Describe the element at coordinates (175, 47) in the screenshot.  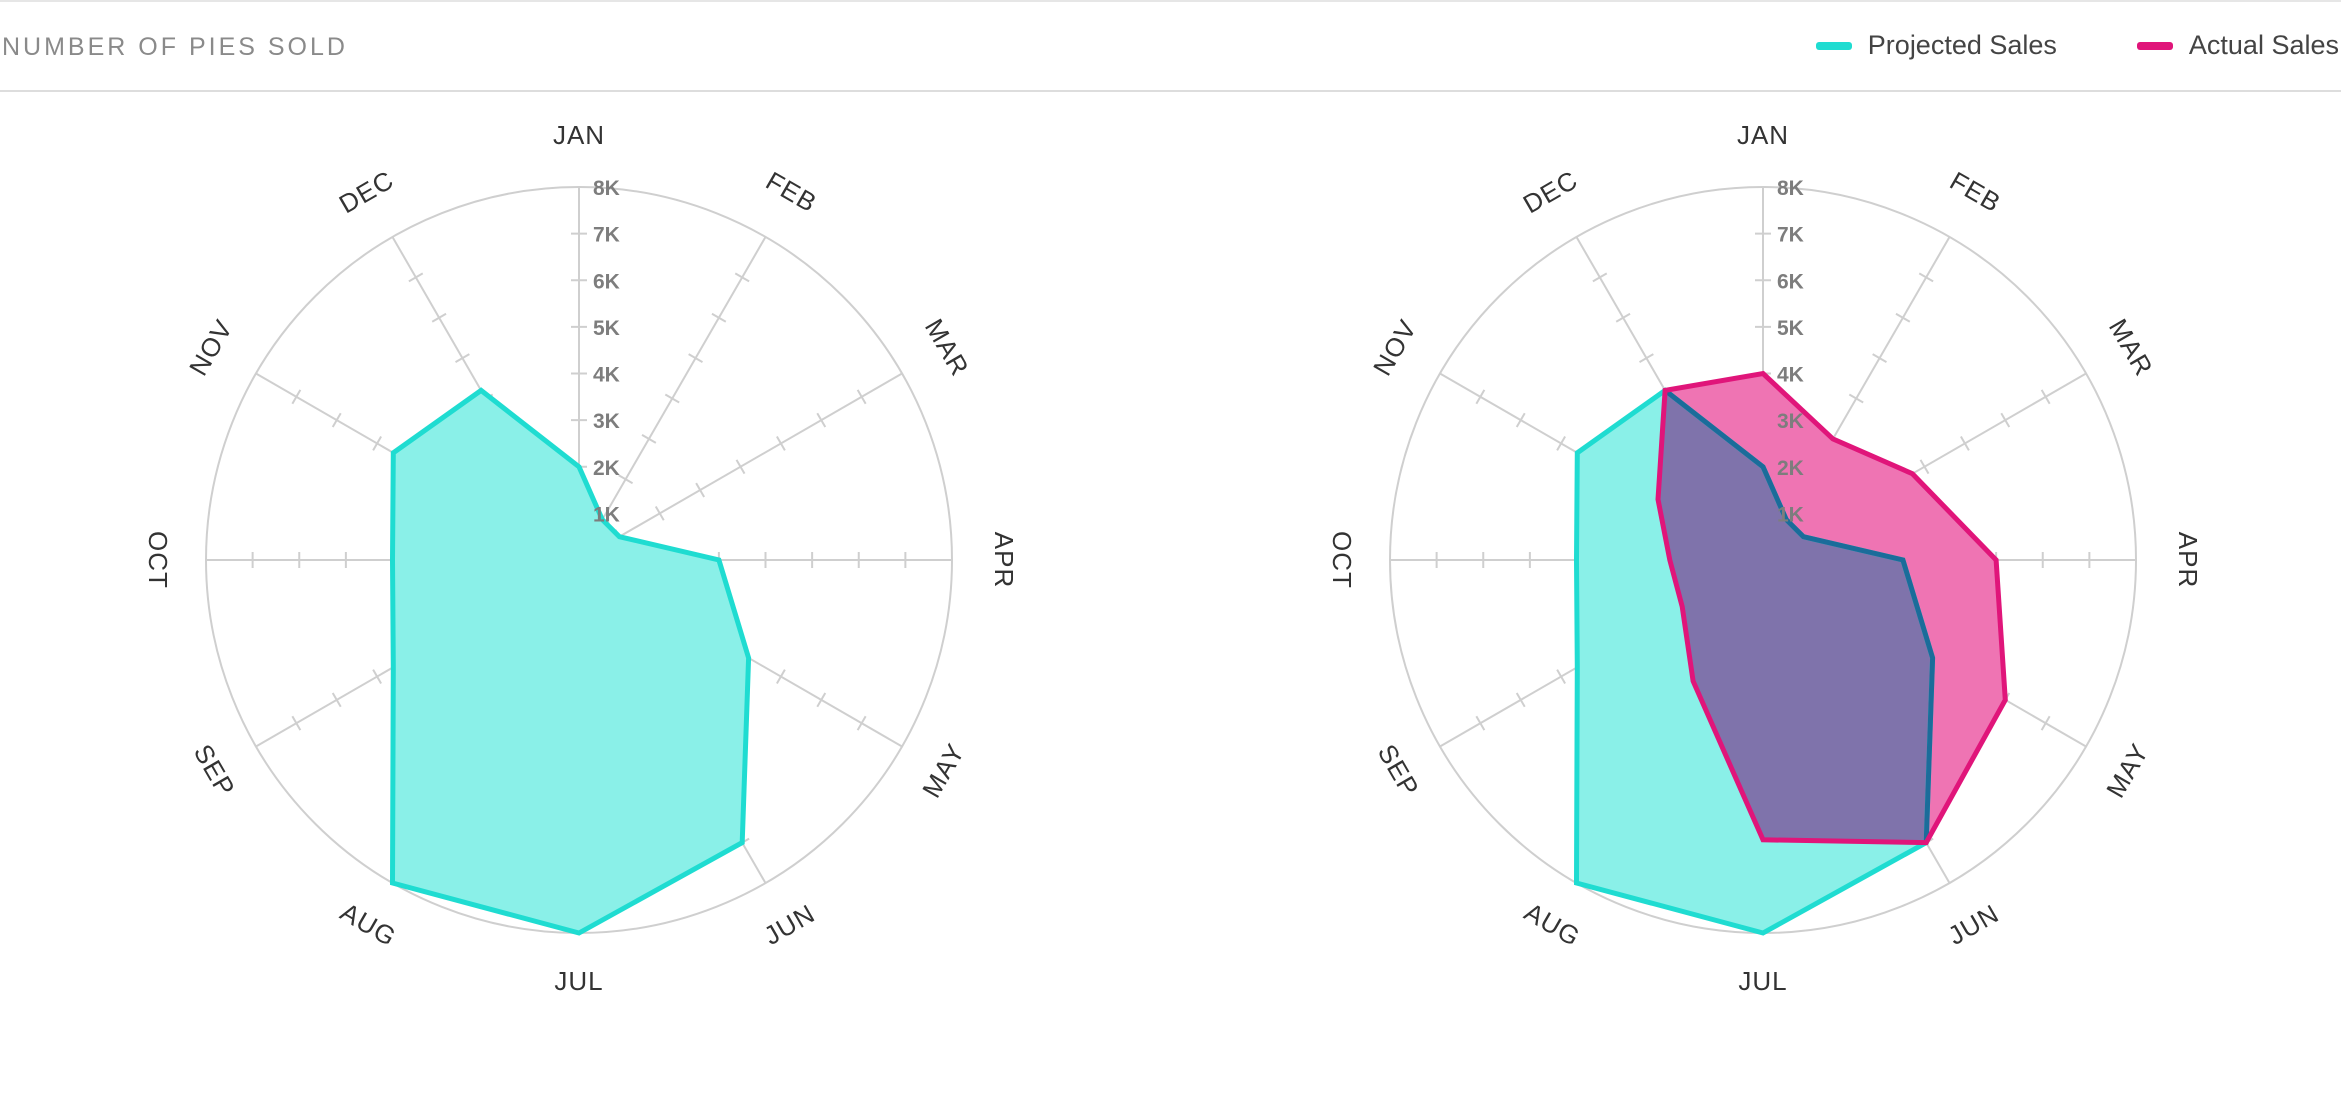
I see `page-title: NUMBER OF PIES SOLD` at that location.